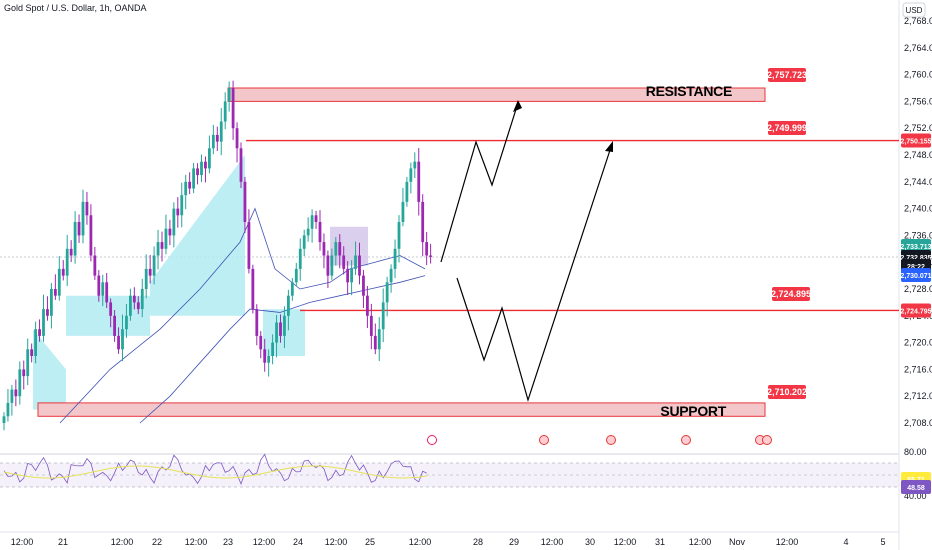 This screenshot has width=932, height=550. I want to click on currency-button, so click(914, 10).